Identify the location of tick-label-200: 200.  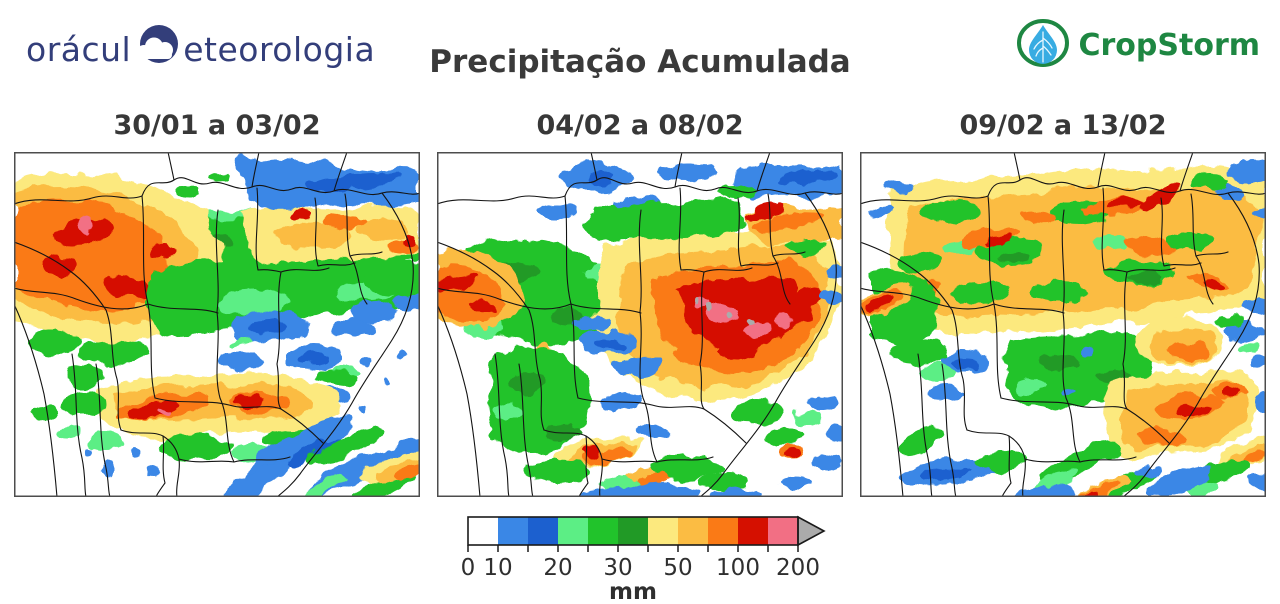
(798, 568).